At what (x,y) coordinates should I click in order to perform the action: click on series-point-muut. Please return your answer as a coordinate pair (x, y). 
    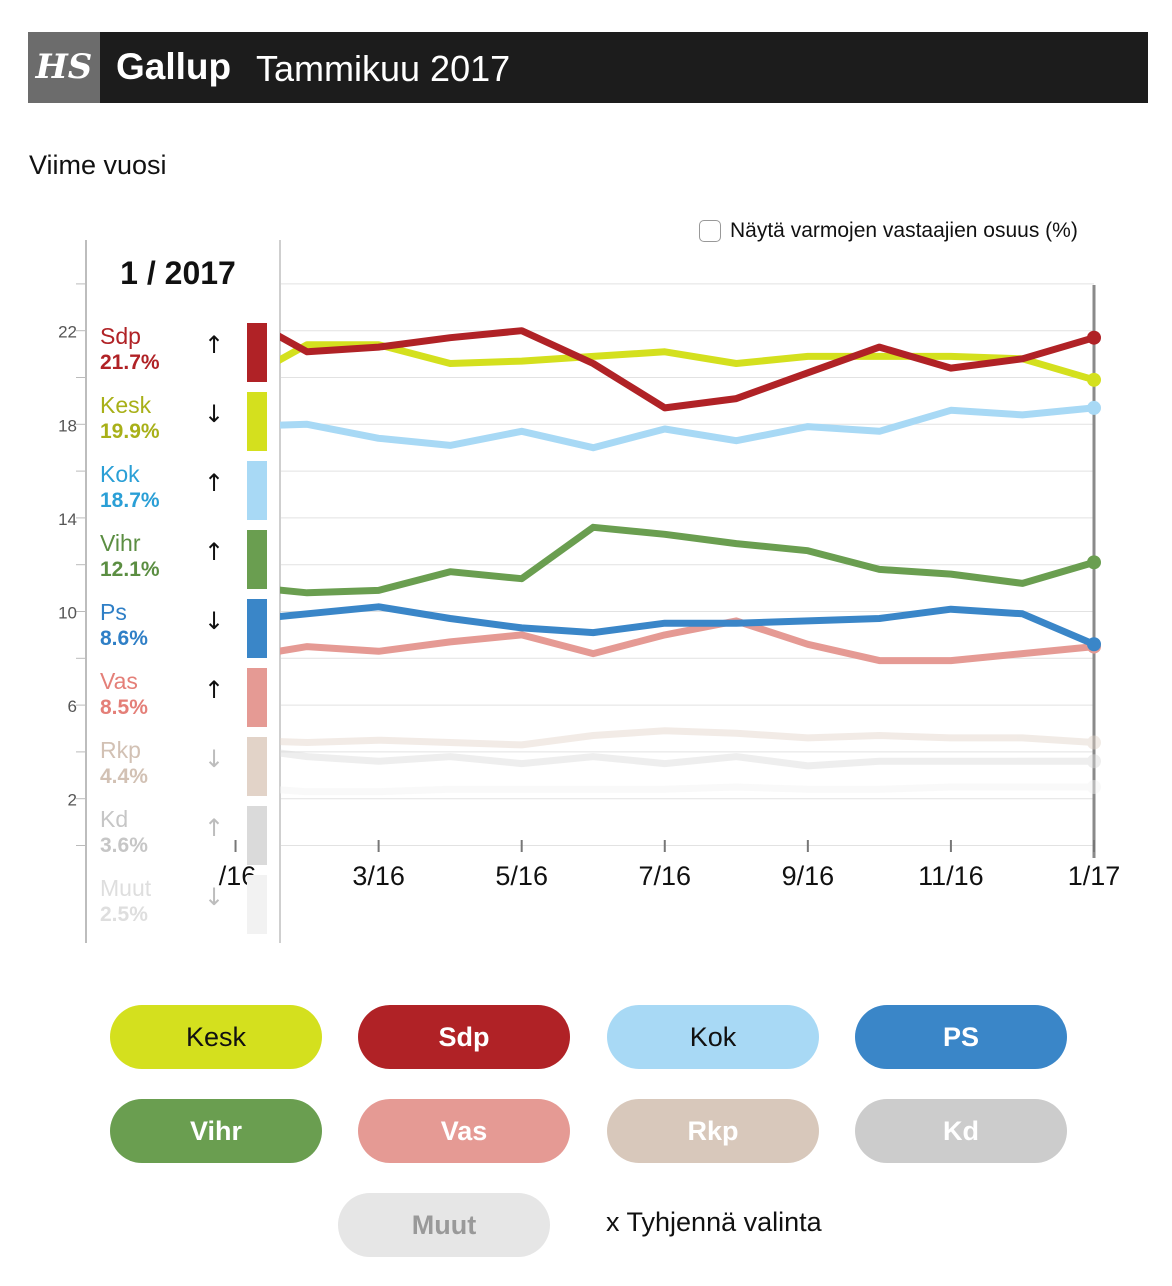
    Looking at the image, I should click on (1094, 787).